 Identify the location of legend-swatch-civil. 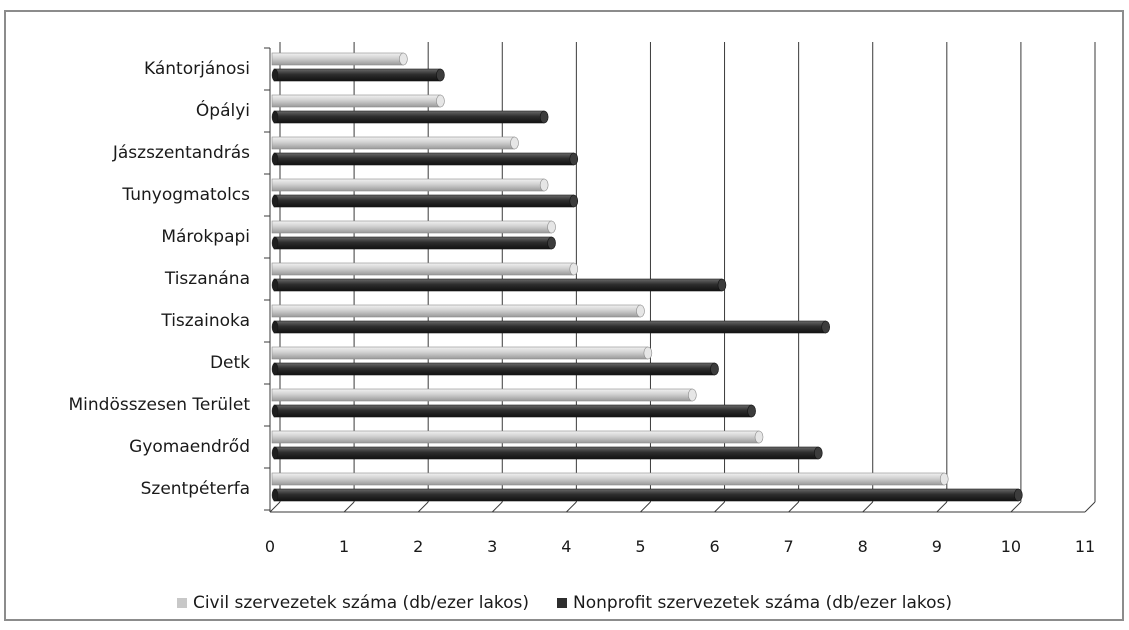
(181, 603).